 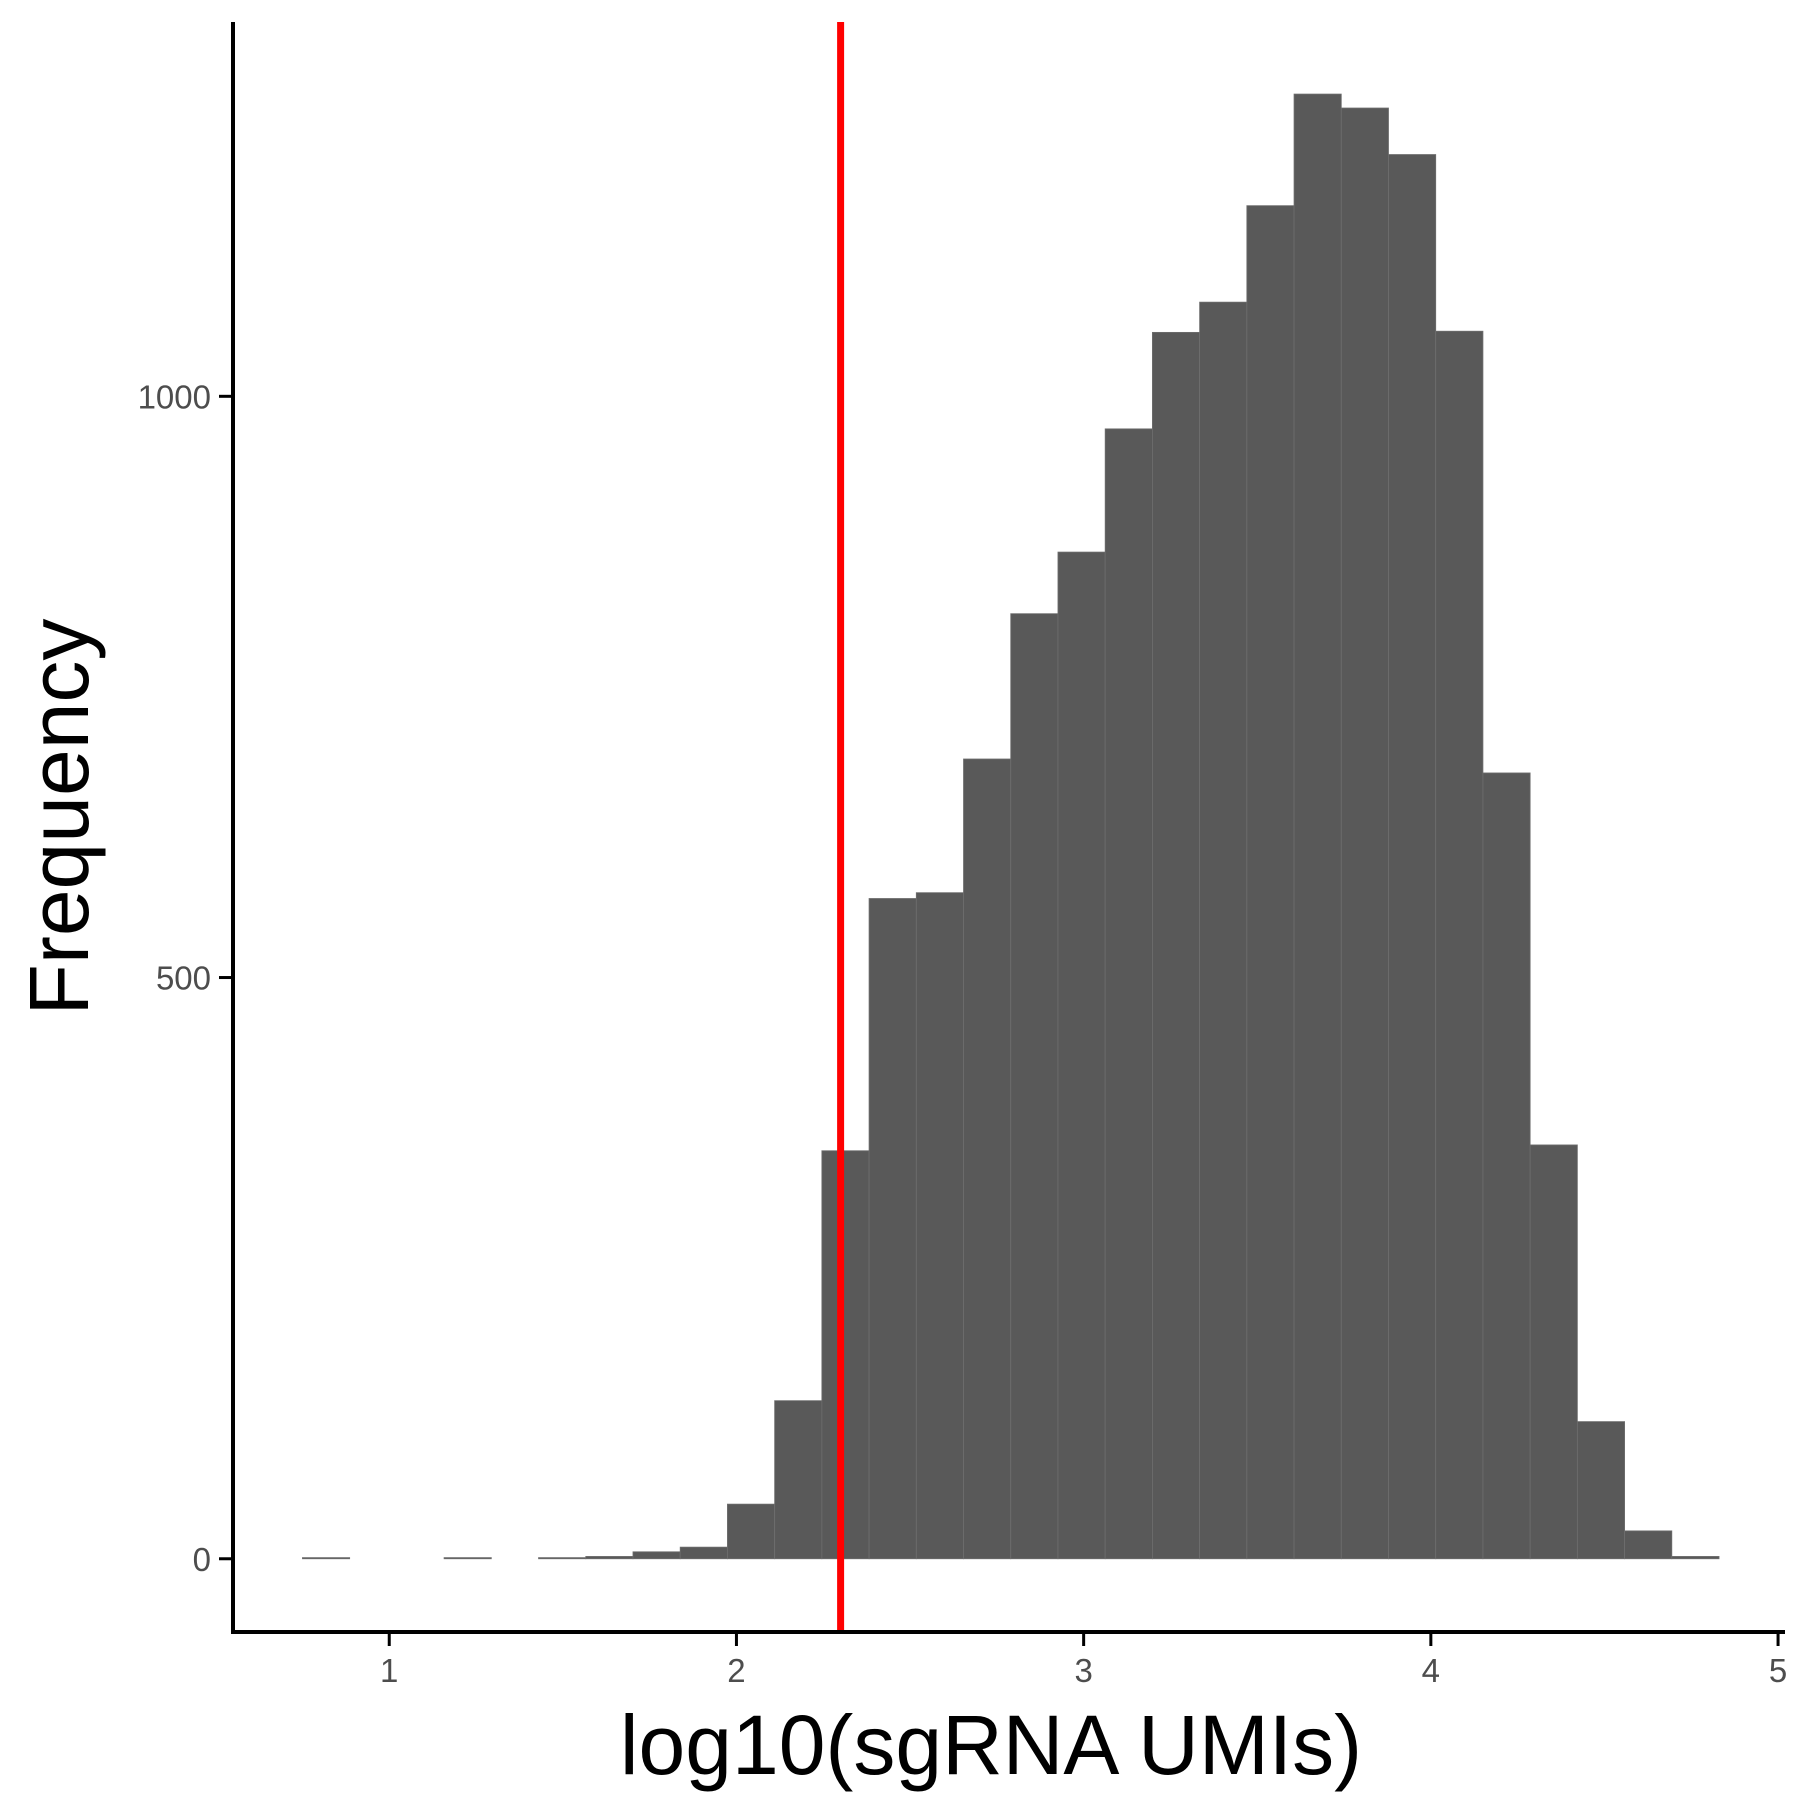 What do you see at coordinates (183, 978) in the screenshot?
I see `y-tick-label: 500` at bounding box center [183, 978].